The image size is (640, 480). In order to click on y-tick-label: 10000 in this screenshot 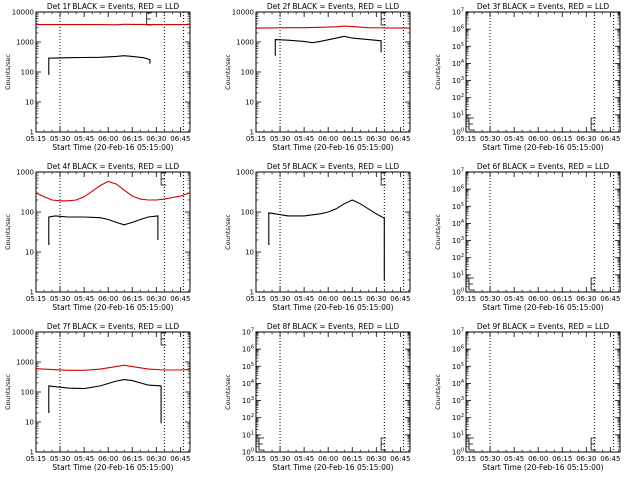, I will do `click(23, 13)`.